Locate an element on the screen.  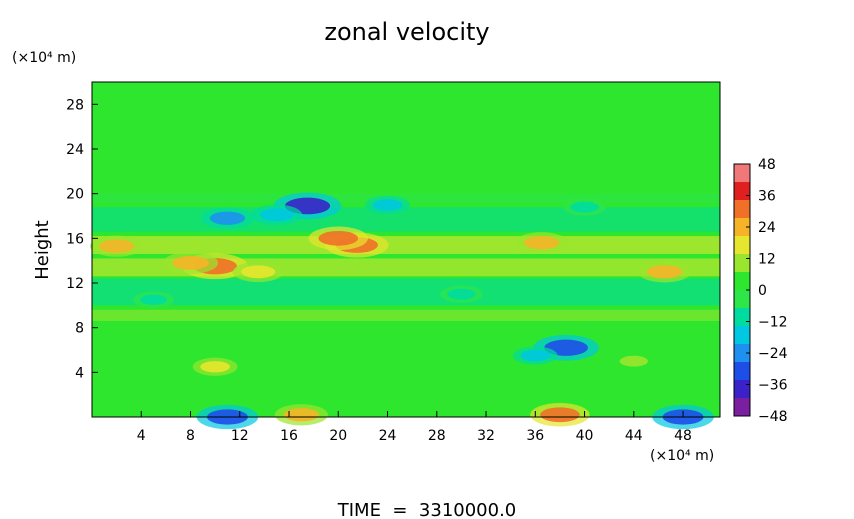
y-tick-label: 16 is located at coordinates (75, 239).